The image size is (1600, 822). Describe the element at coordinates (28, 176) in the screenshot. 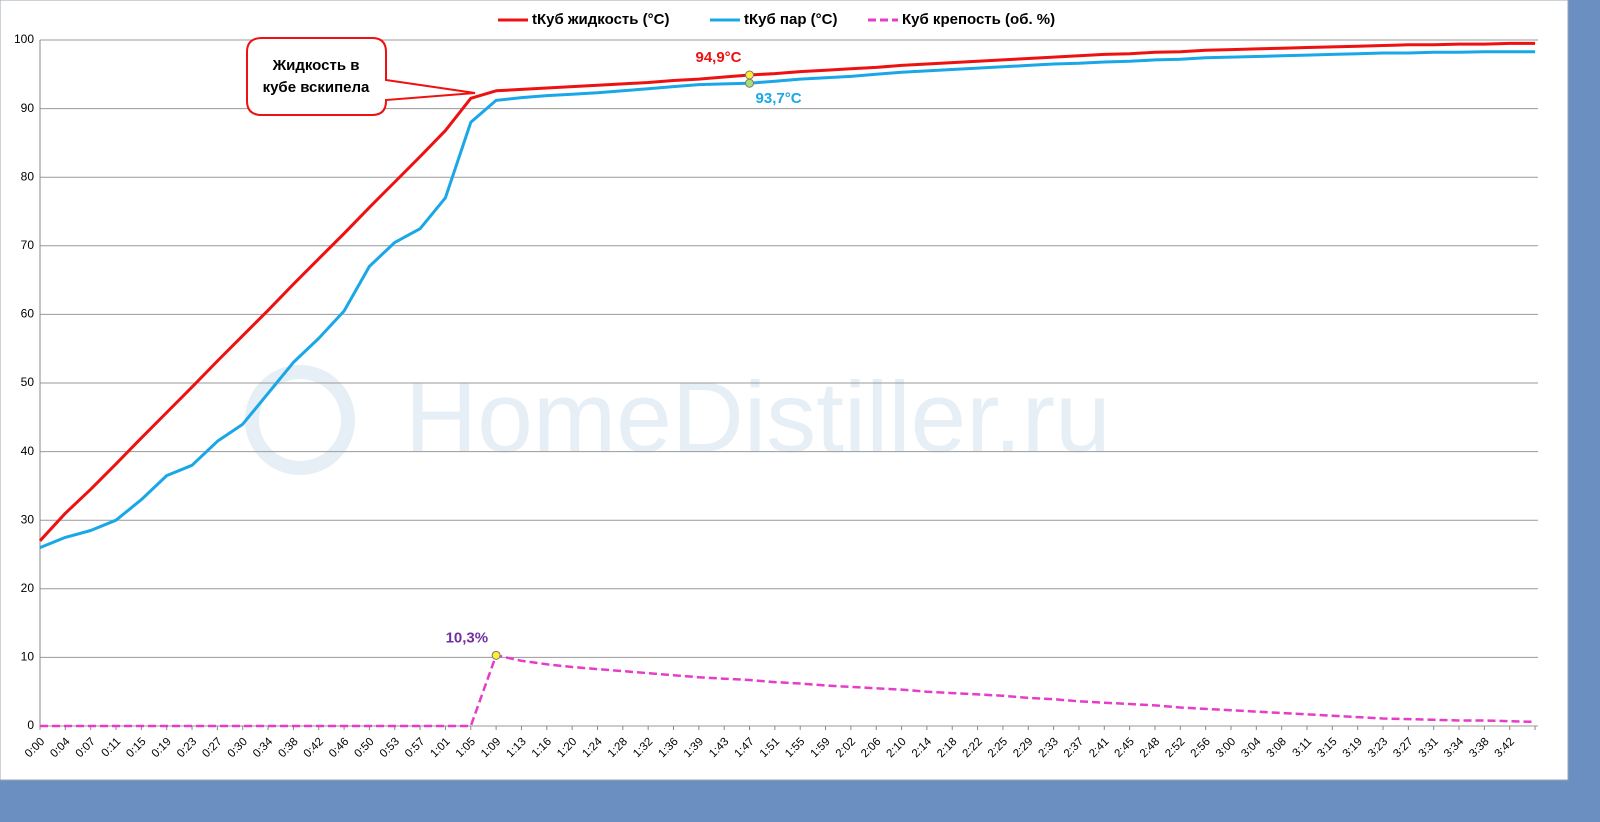

I see `y-tick-label: 80` at that location.